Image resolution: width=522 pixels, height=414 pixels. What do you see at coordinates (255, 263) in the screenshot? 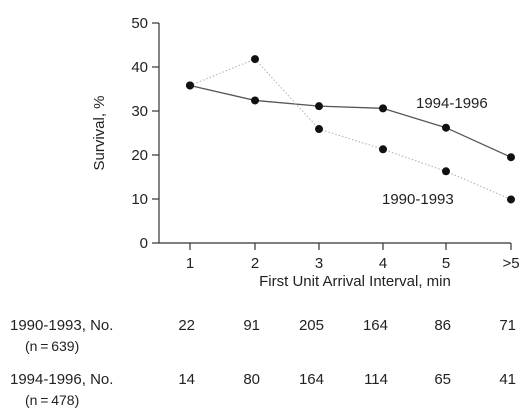
I see `x-tick-label: 2` at bounding box center [255, 263].